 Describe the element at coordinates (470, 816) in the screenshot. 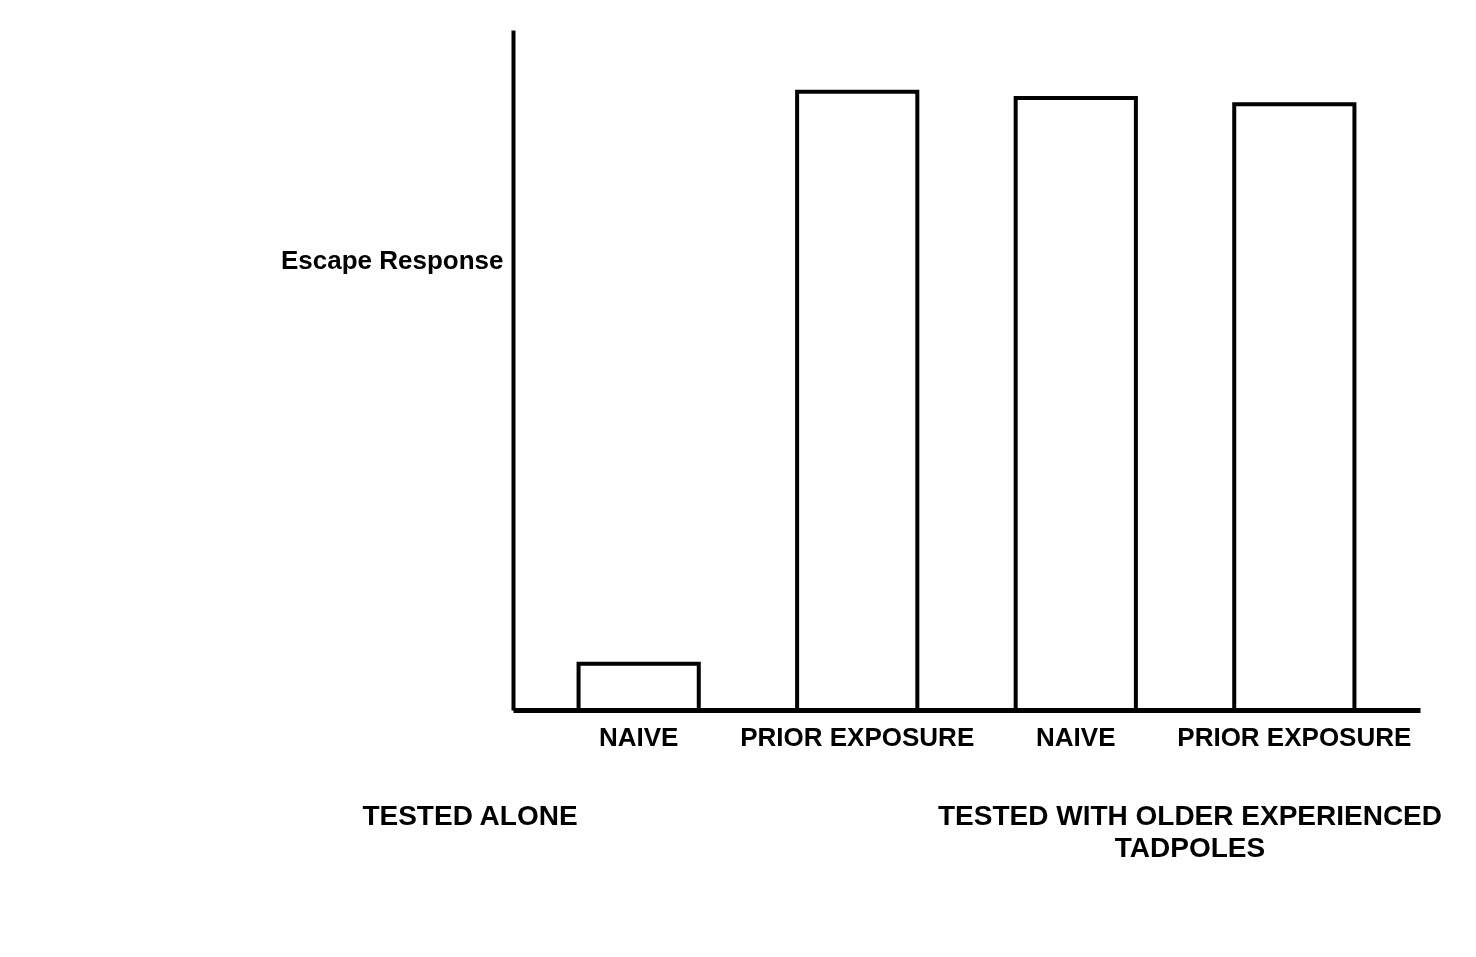

I see `text: TESTED ALONE` at that location.